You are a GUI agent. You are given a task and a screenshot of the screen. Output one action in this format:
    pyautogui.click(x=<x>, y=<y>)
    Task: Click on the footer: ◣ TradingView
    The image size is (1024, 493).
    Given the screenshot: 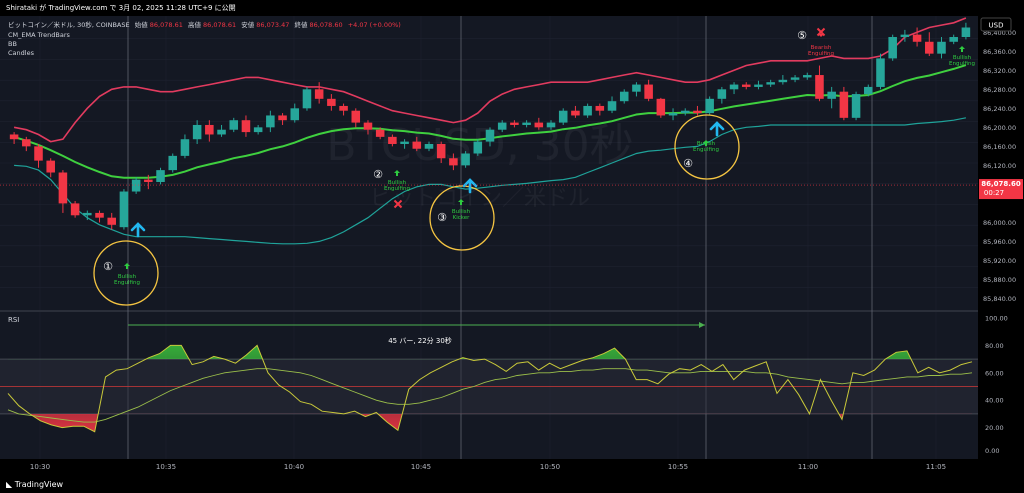 What is the action you would take?
    pyautogui.click(x=512, y=485)
    